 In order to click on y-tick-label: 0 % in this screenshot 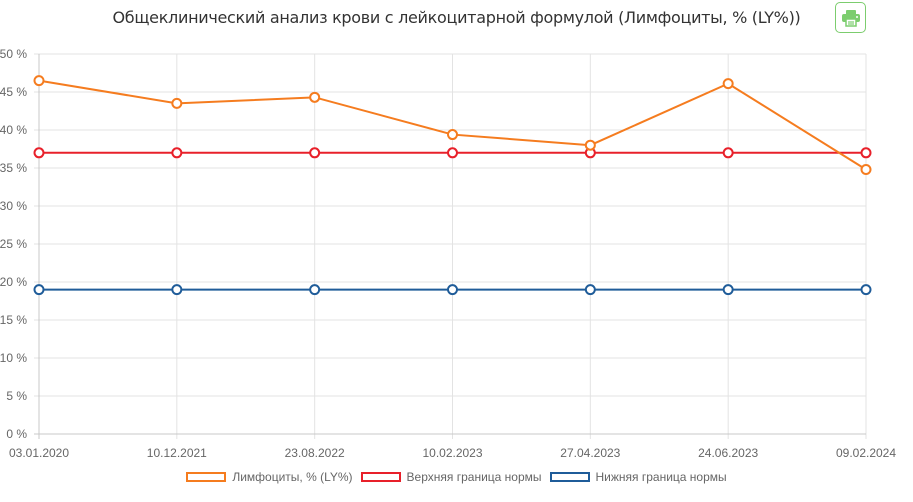, I will do `click(16, 434)`.